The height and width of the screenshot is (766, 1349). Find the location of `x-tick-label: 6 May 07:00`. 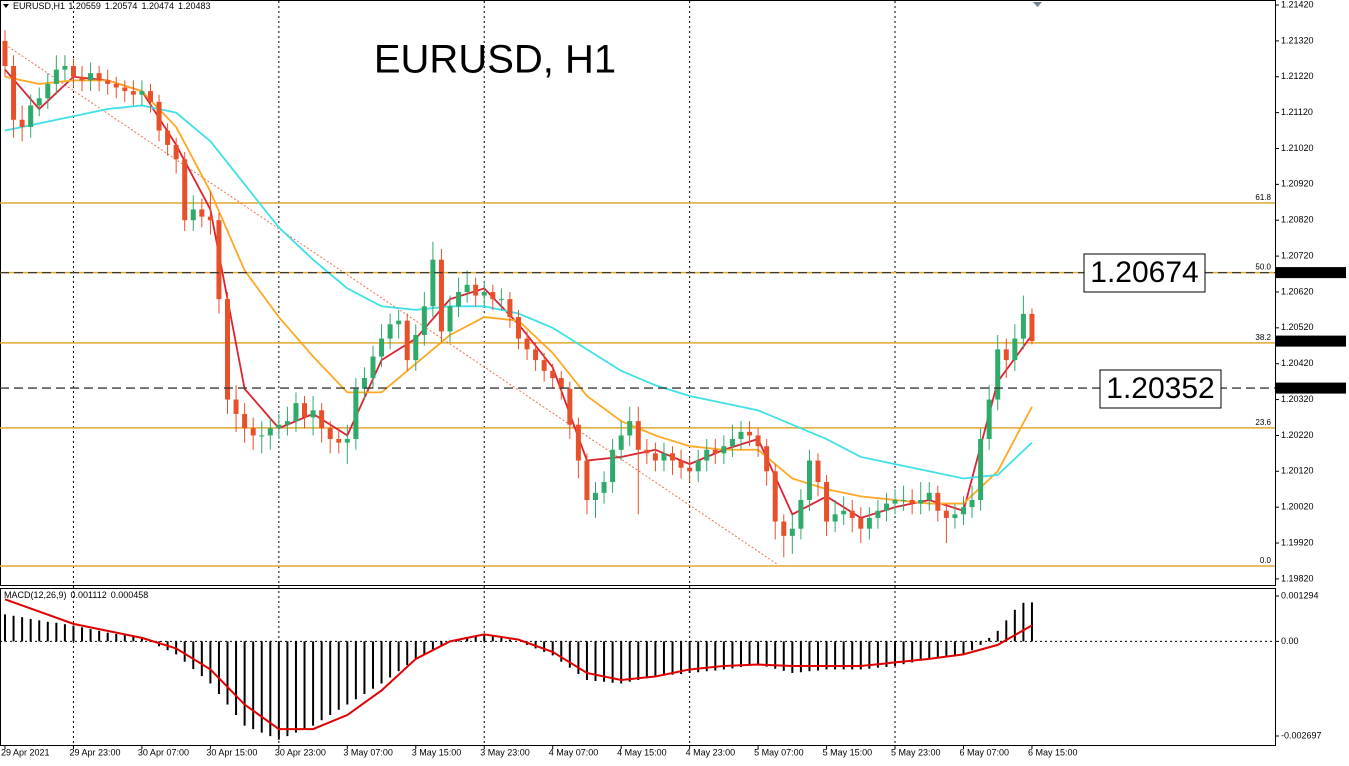

x-tick-label: 6 May 07:00 is located at coordinates (984, 752).